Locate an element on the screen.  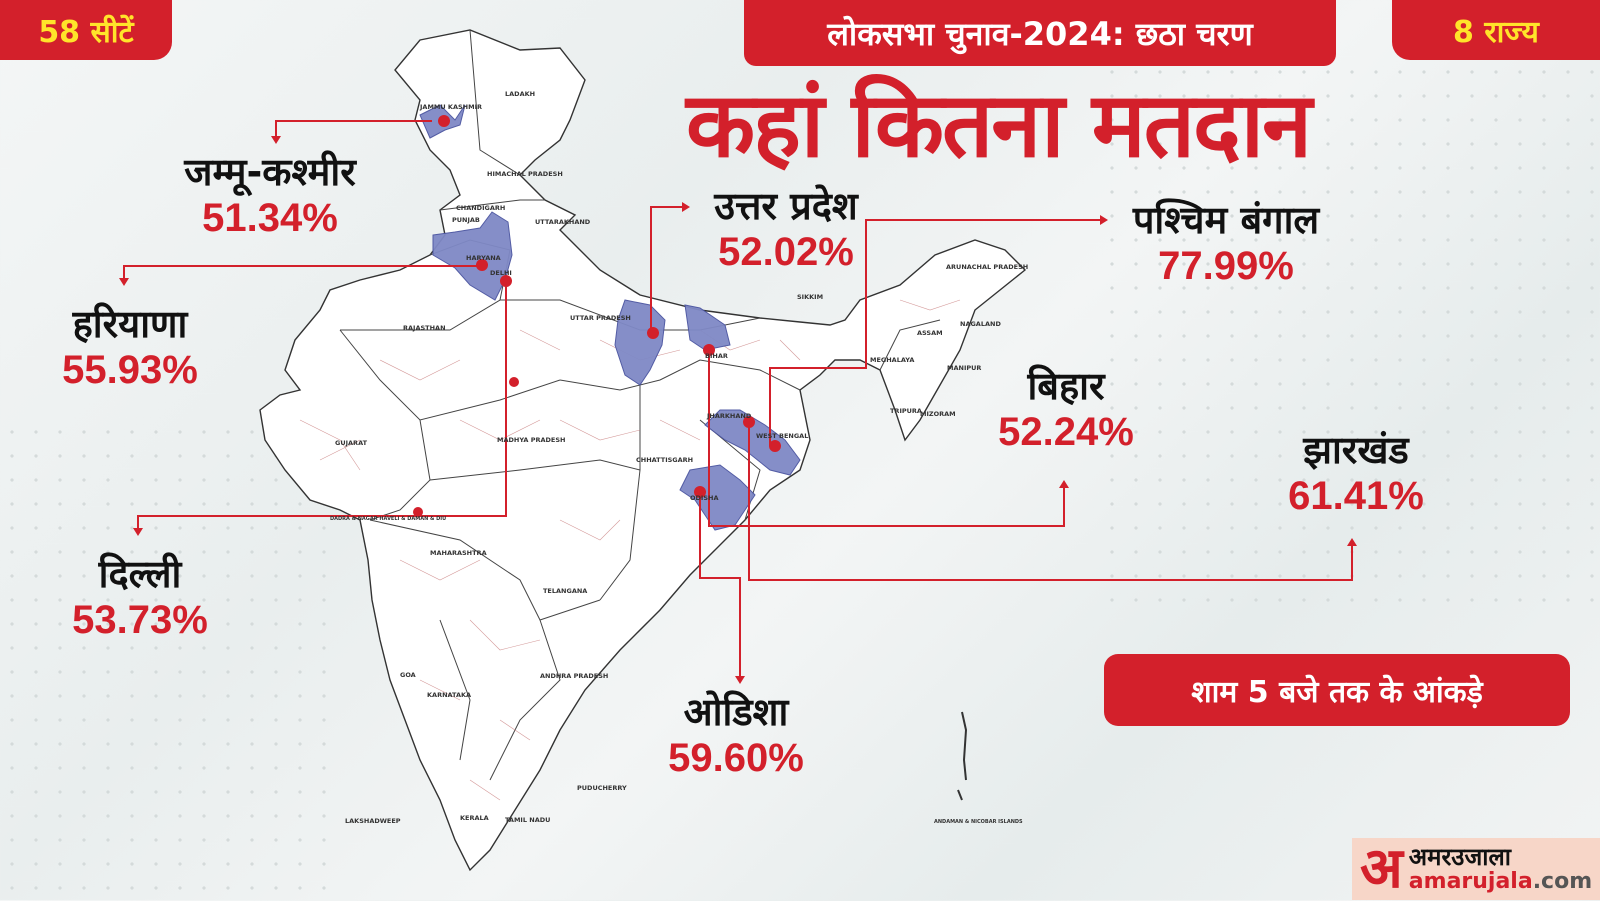
logo-domain: amarujala.com is located at coordinates (1500, 882).